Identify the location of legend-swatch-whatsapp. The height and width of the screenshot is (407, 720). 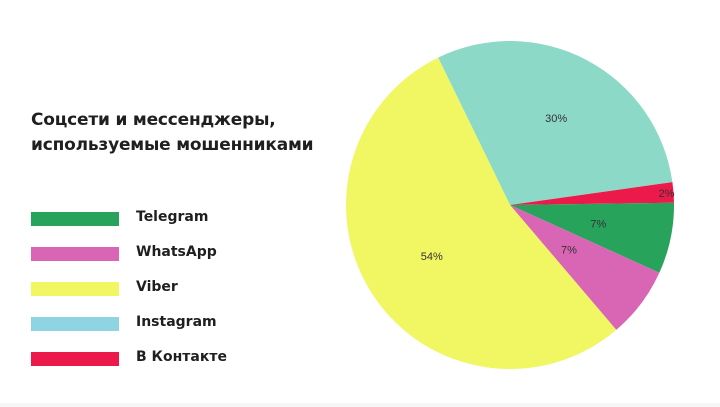
(75, 254).